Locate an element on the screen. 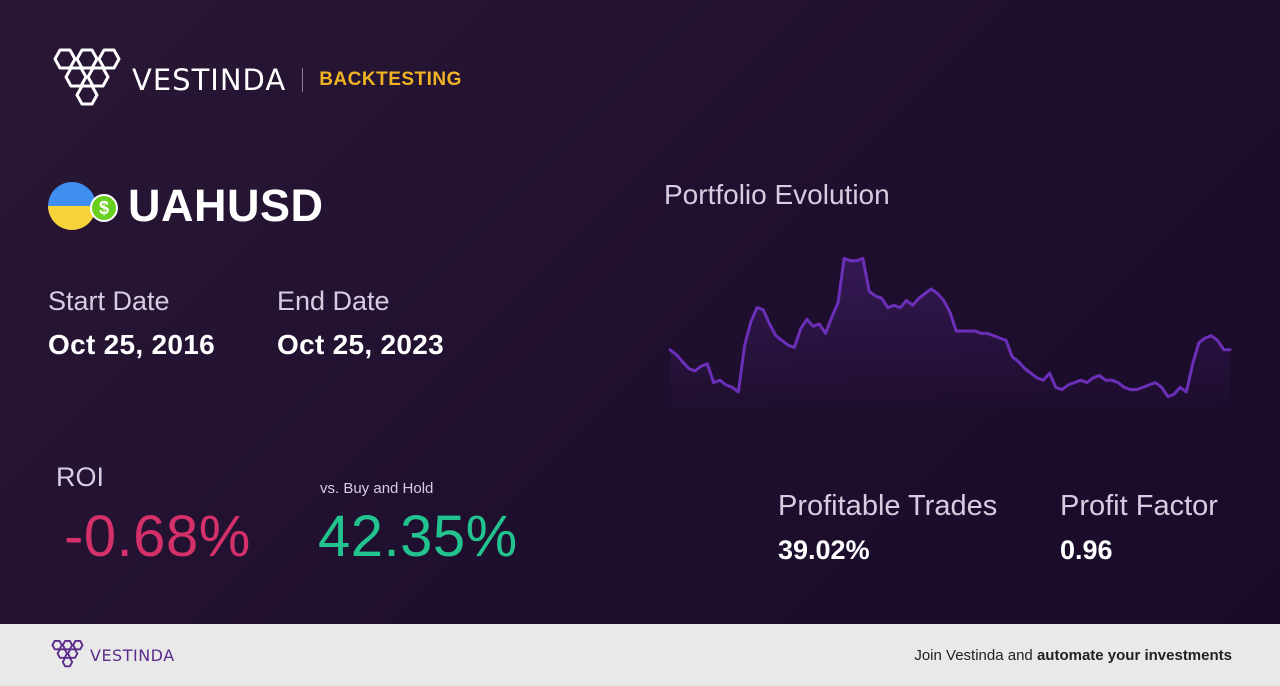 This screenshot has height=686, width=1280. brand-divider is located at coordinates (303, 80).